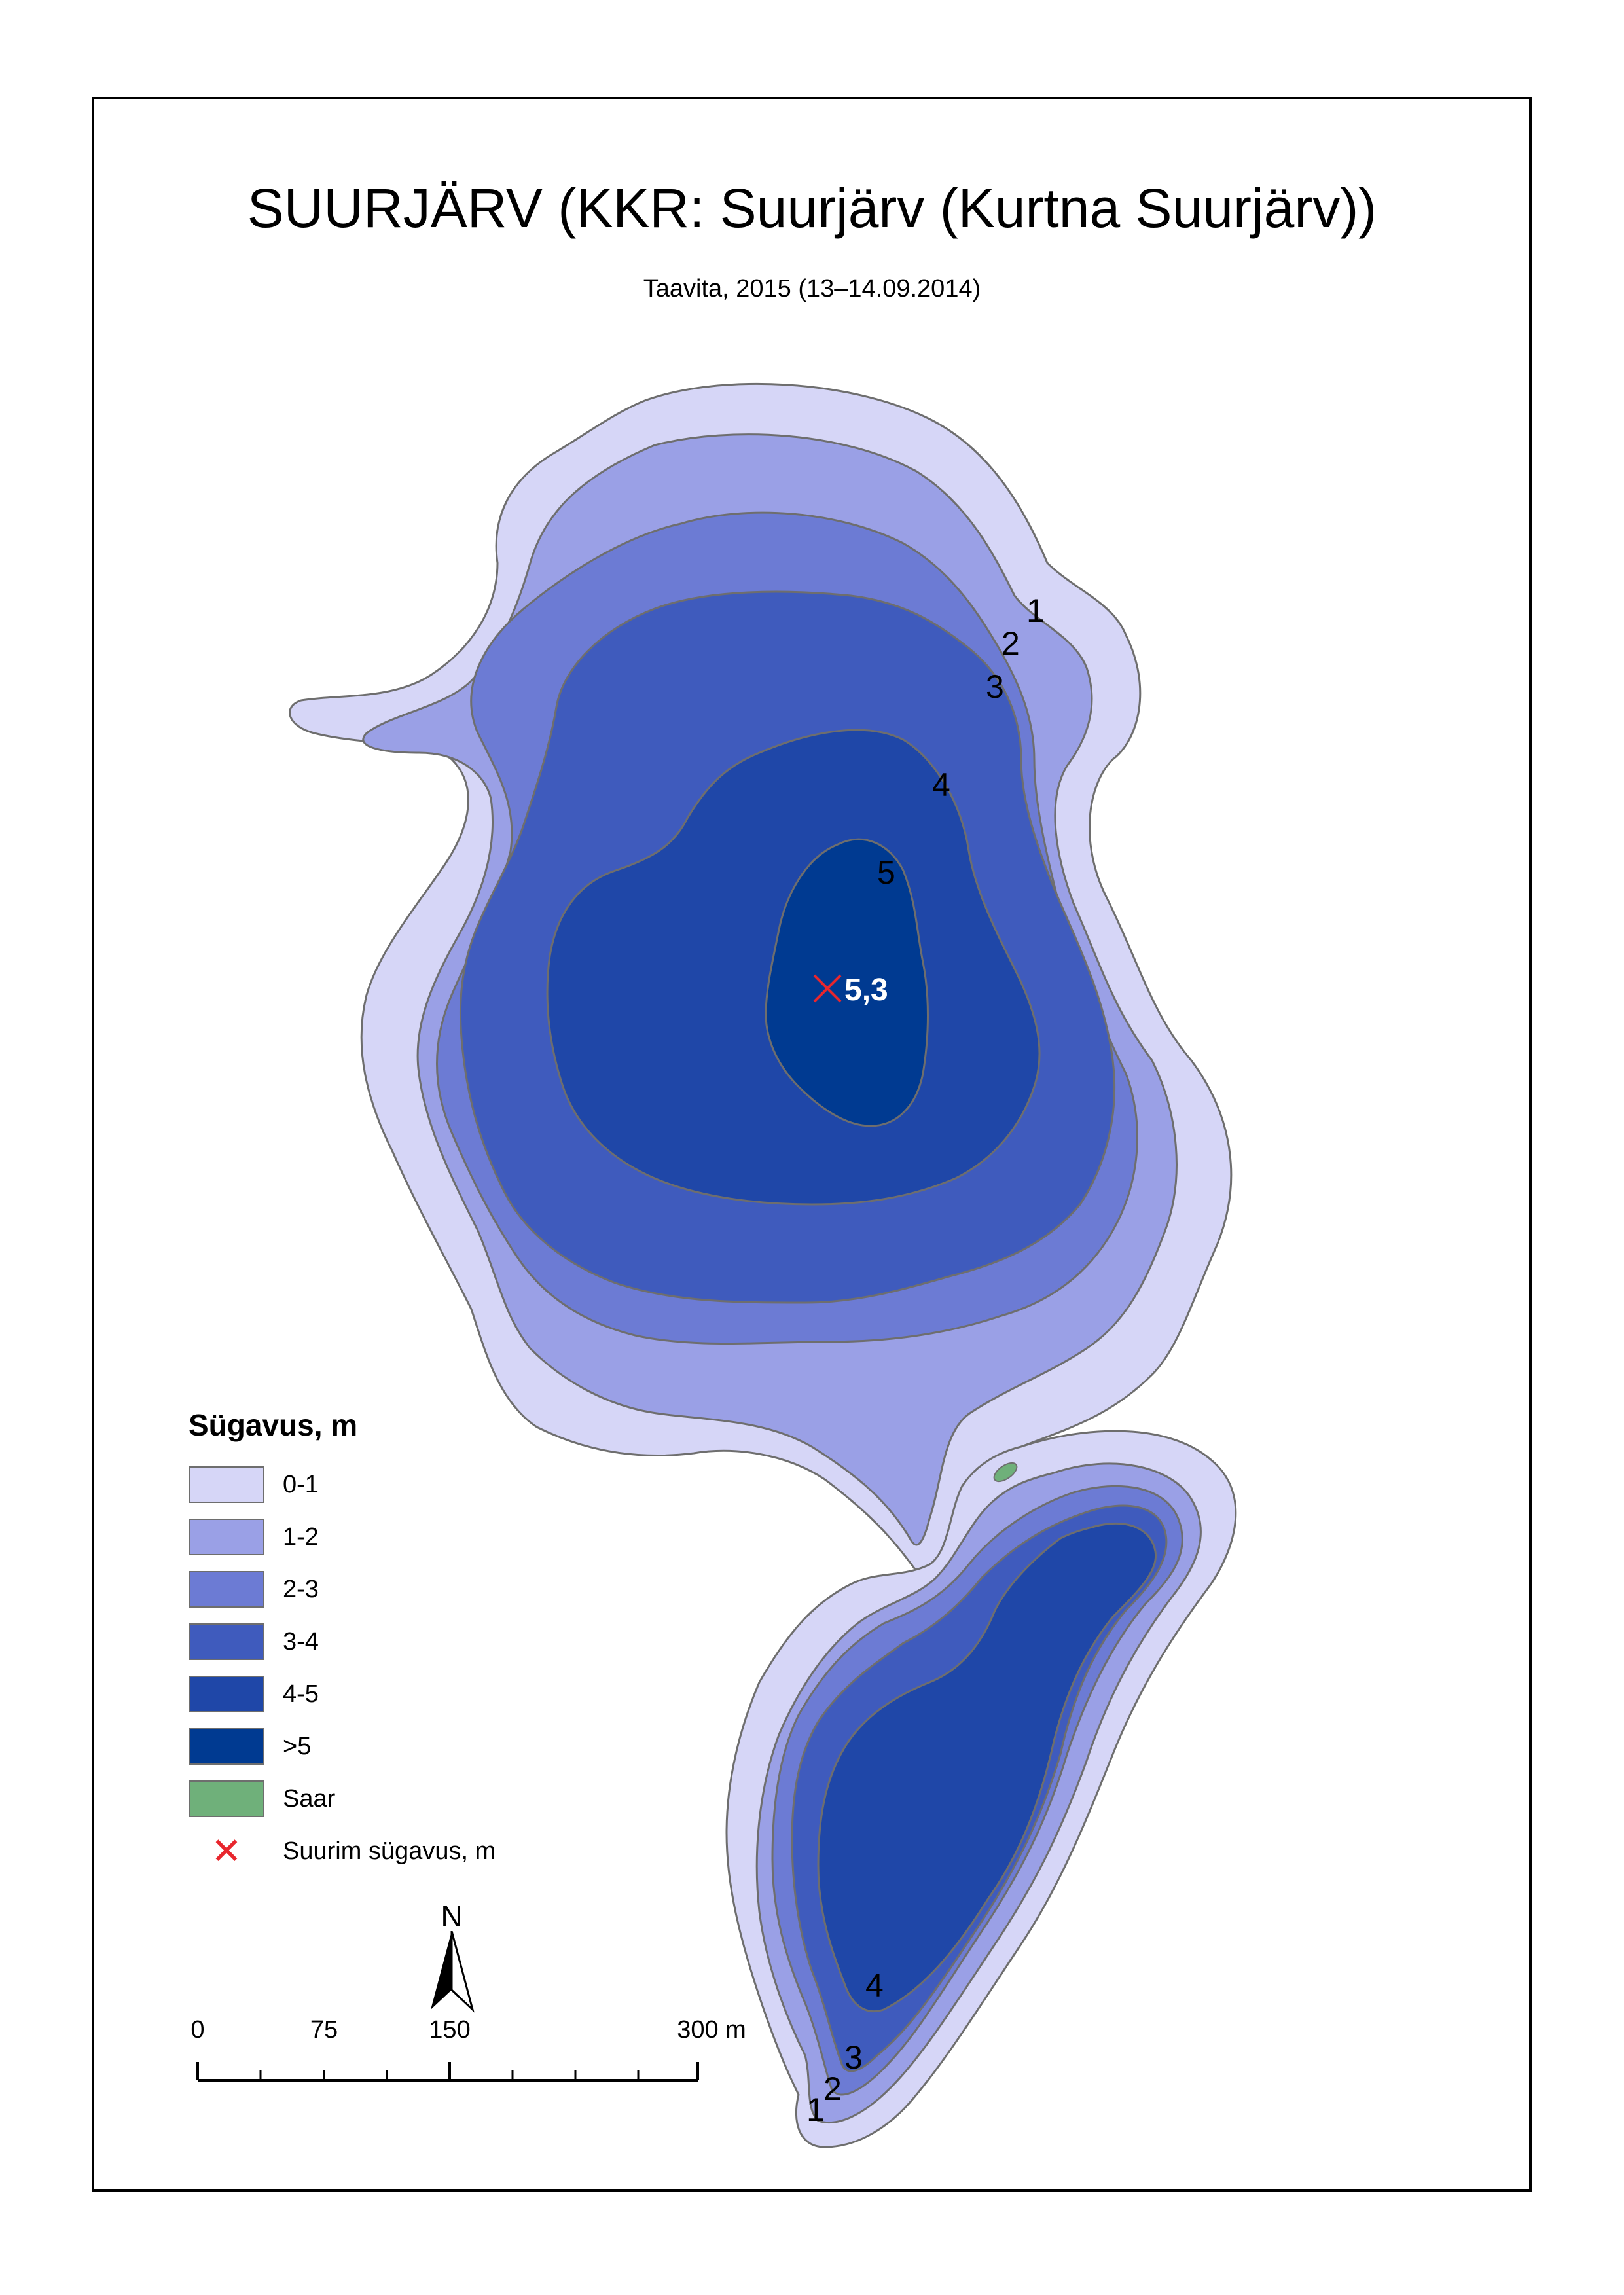 The image size is (1624, 2295). Describe the element at coordinates (301, 1589) in the screenshot. I see `legend-label: 2-3` at that location.